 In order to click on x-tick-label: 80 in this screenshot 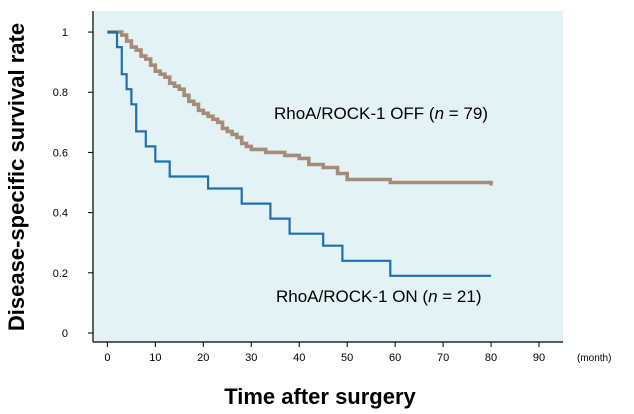, I will do `click(491, 358)`.